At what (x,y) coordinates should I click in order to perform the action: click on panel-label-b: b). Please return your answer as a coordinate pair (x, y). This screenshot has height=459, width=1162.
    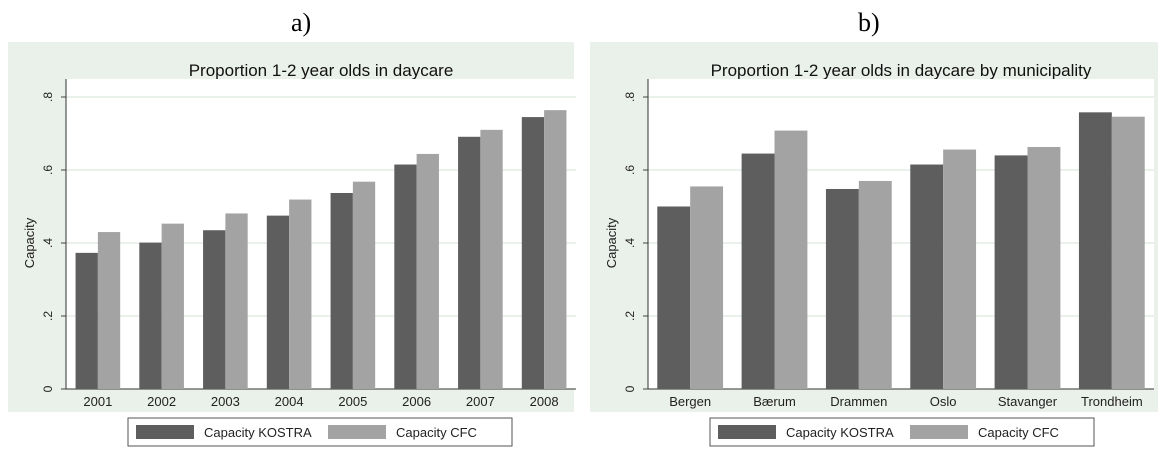
    Looking at the image, I should click on (869, 22).